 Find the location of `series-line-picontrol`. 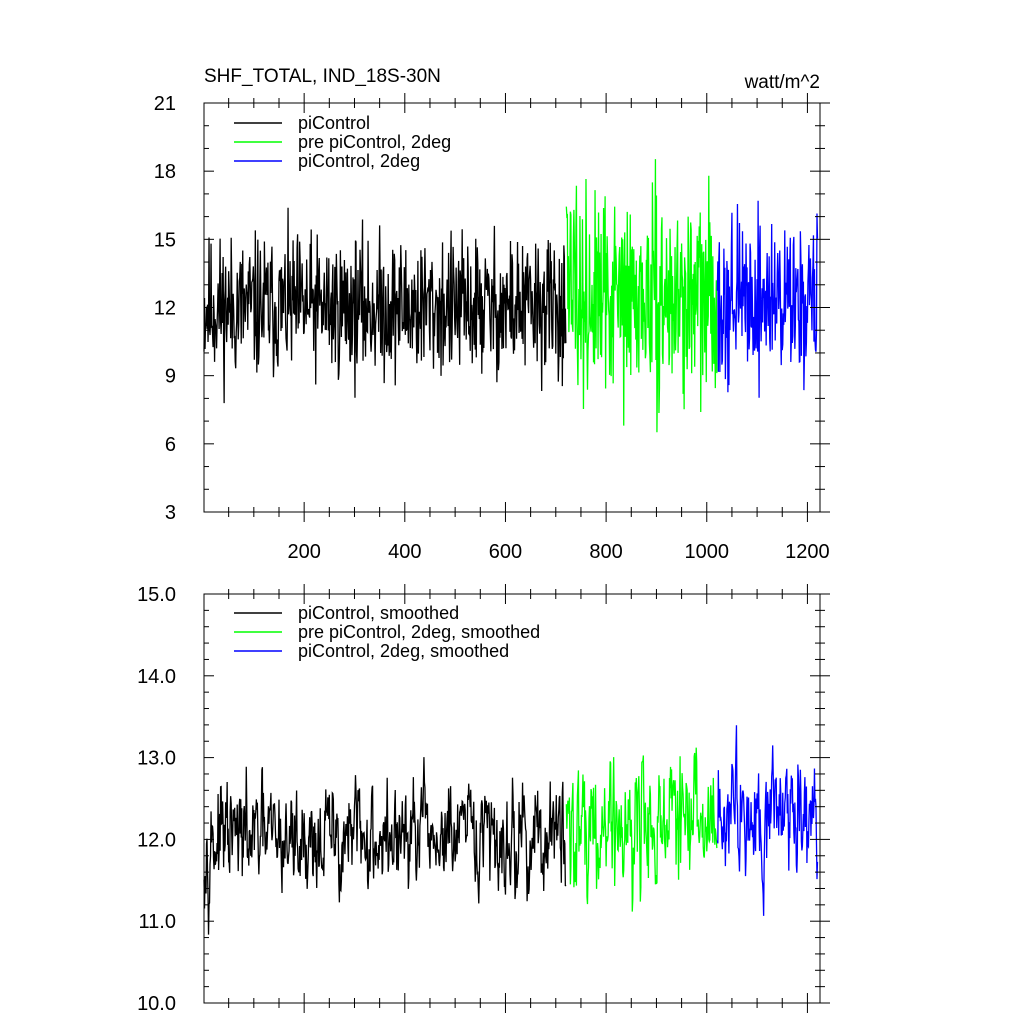

series-line-picontrol is located at coordinates (385, 305).